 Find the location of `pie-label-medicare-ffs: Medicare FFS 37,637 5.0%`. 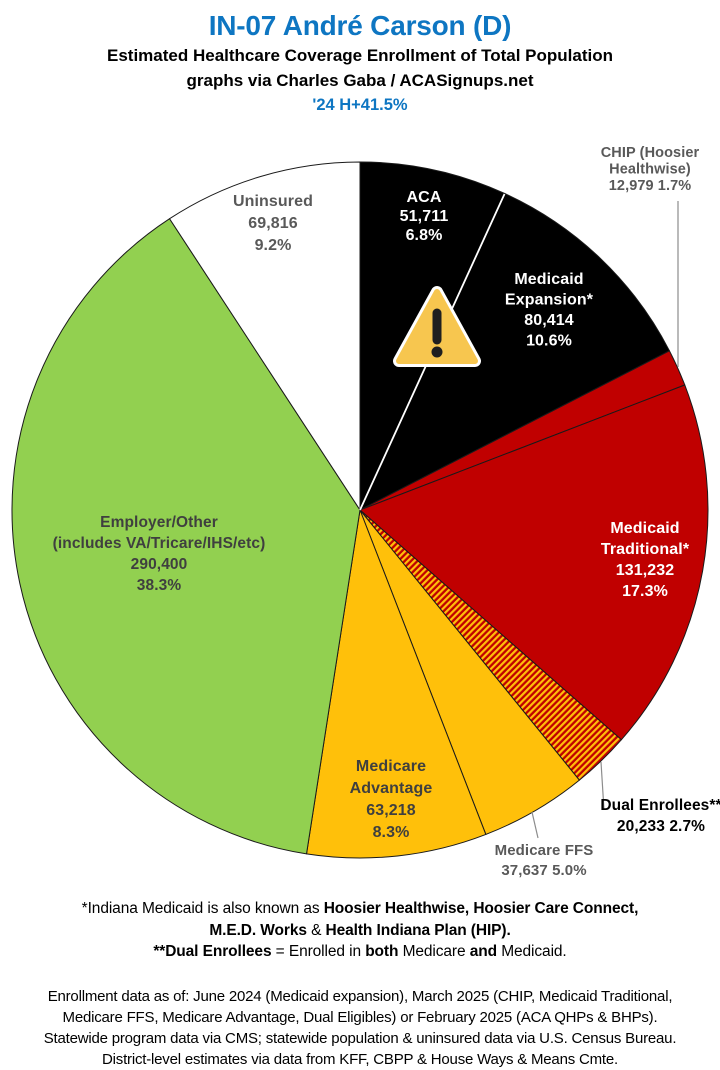

pie-label-medicare-ffs: Medicare FFS 37,637 5.0% is located at coordinates (544, 860).